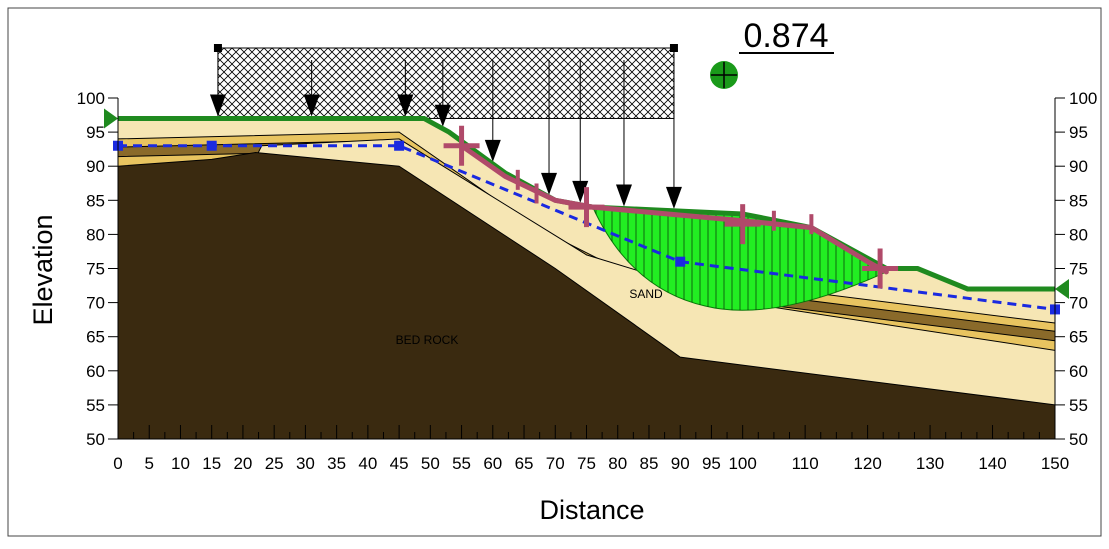 The height and width of the screenshot is (549, 1109). Describe the element at coordinates (1078, 269) in the screenshot. I see `y-tick-label-right: 75` at that location.